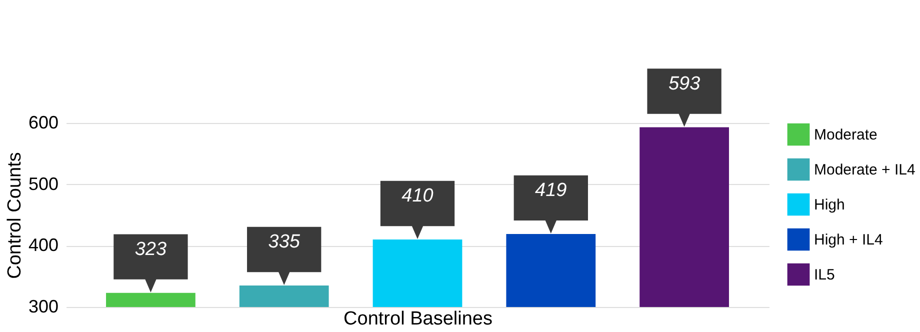  What do you see at coordinates (43, 306) in the screenshot?
I see `y-tick-label: 300` at bounding box center [43, 306].